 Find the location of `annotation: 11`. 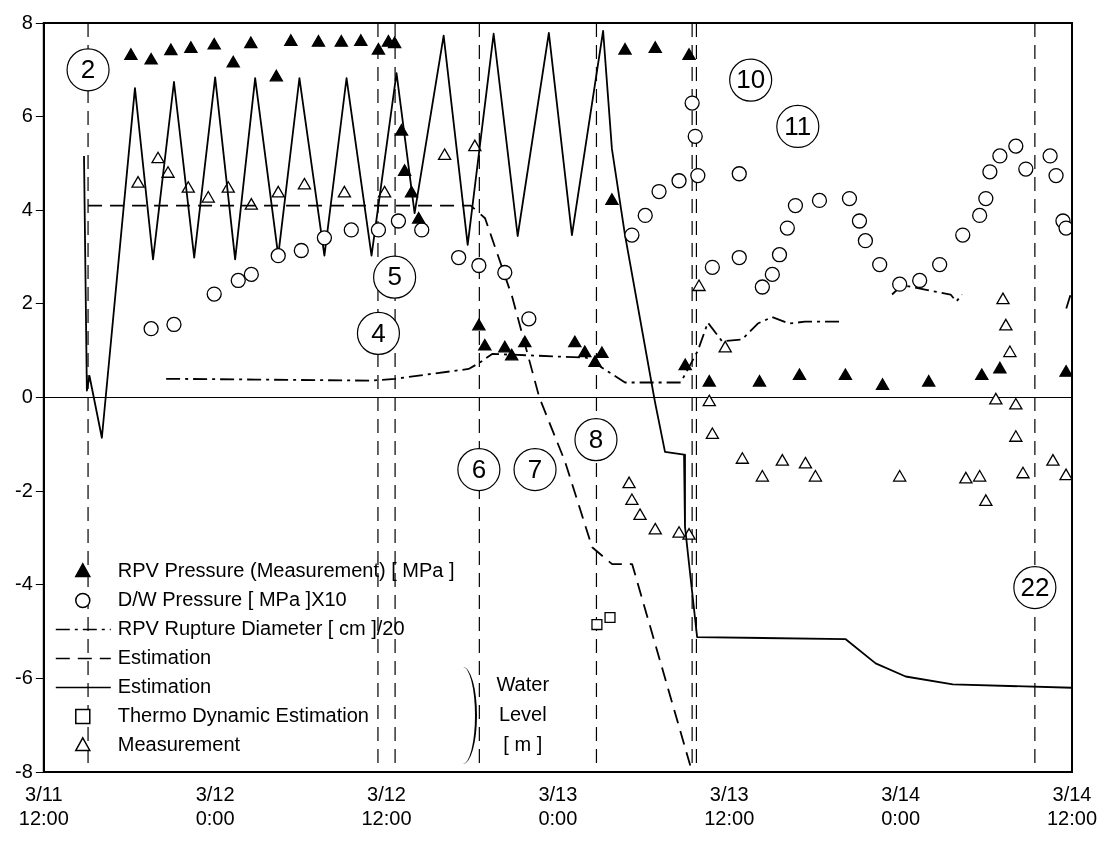

annotation: 11 is located at coordinates (798, 125).